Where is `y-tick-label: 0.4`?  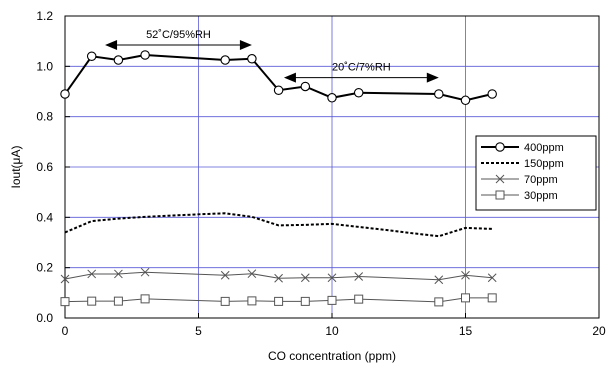
y-tick-label: 0.4 is located at coordinates (44, 217).